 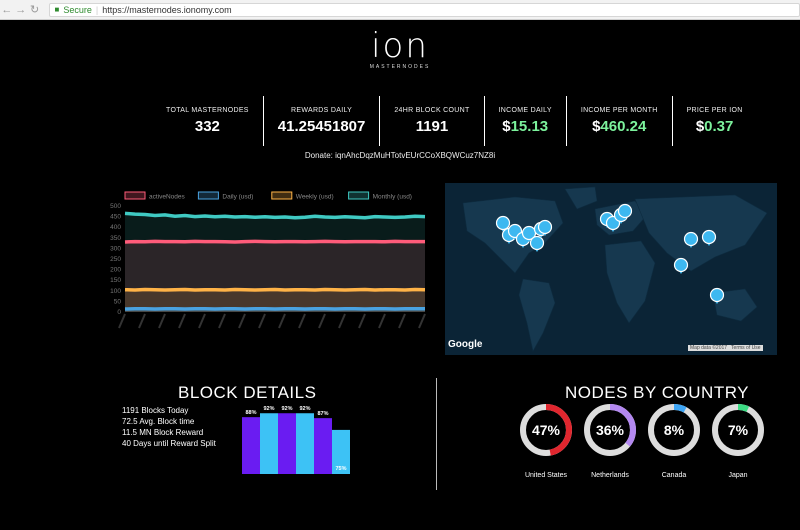 What do you see at coordinates (546, 475) in the screenshot?
I see `country-name: United States` at bounding box center [546, 475].